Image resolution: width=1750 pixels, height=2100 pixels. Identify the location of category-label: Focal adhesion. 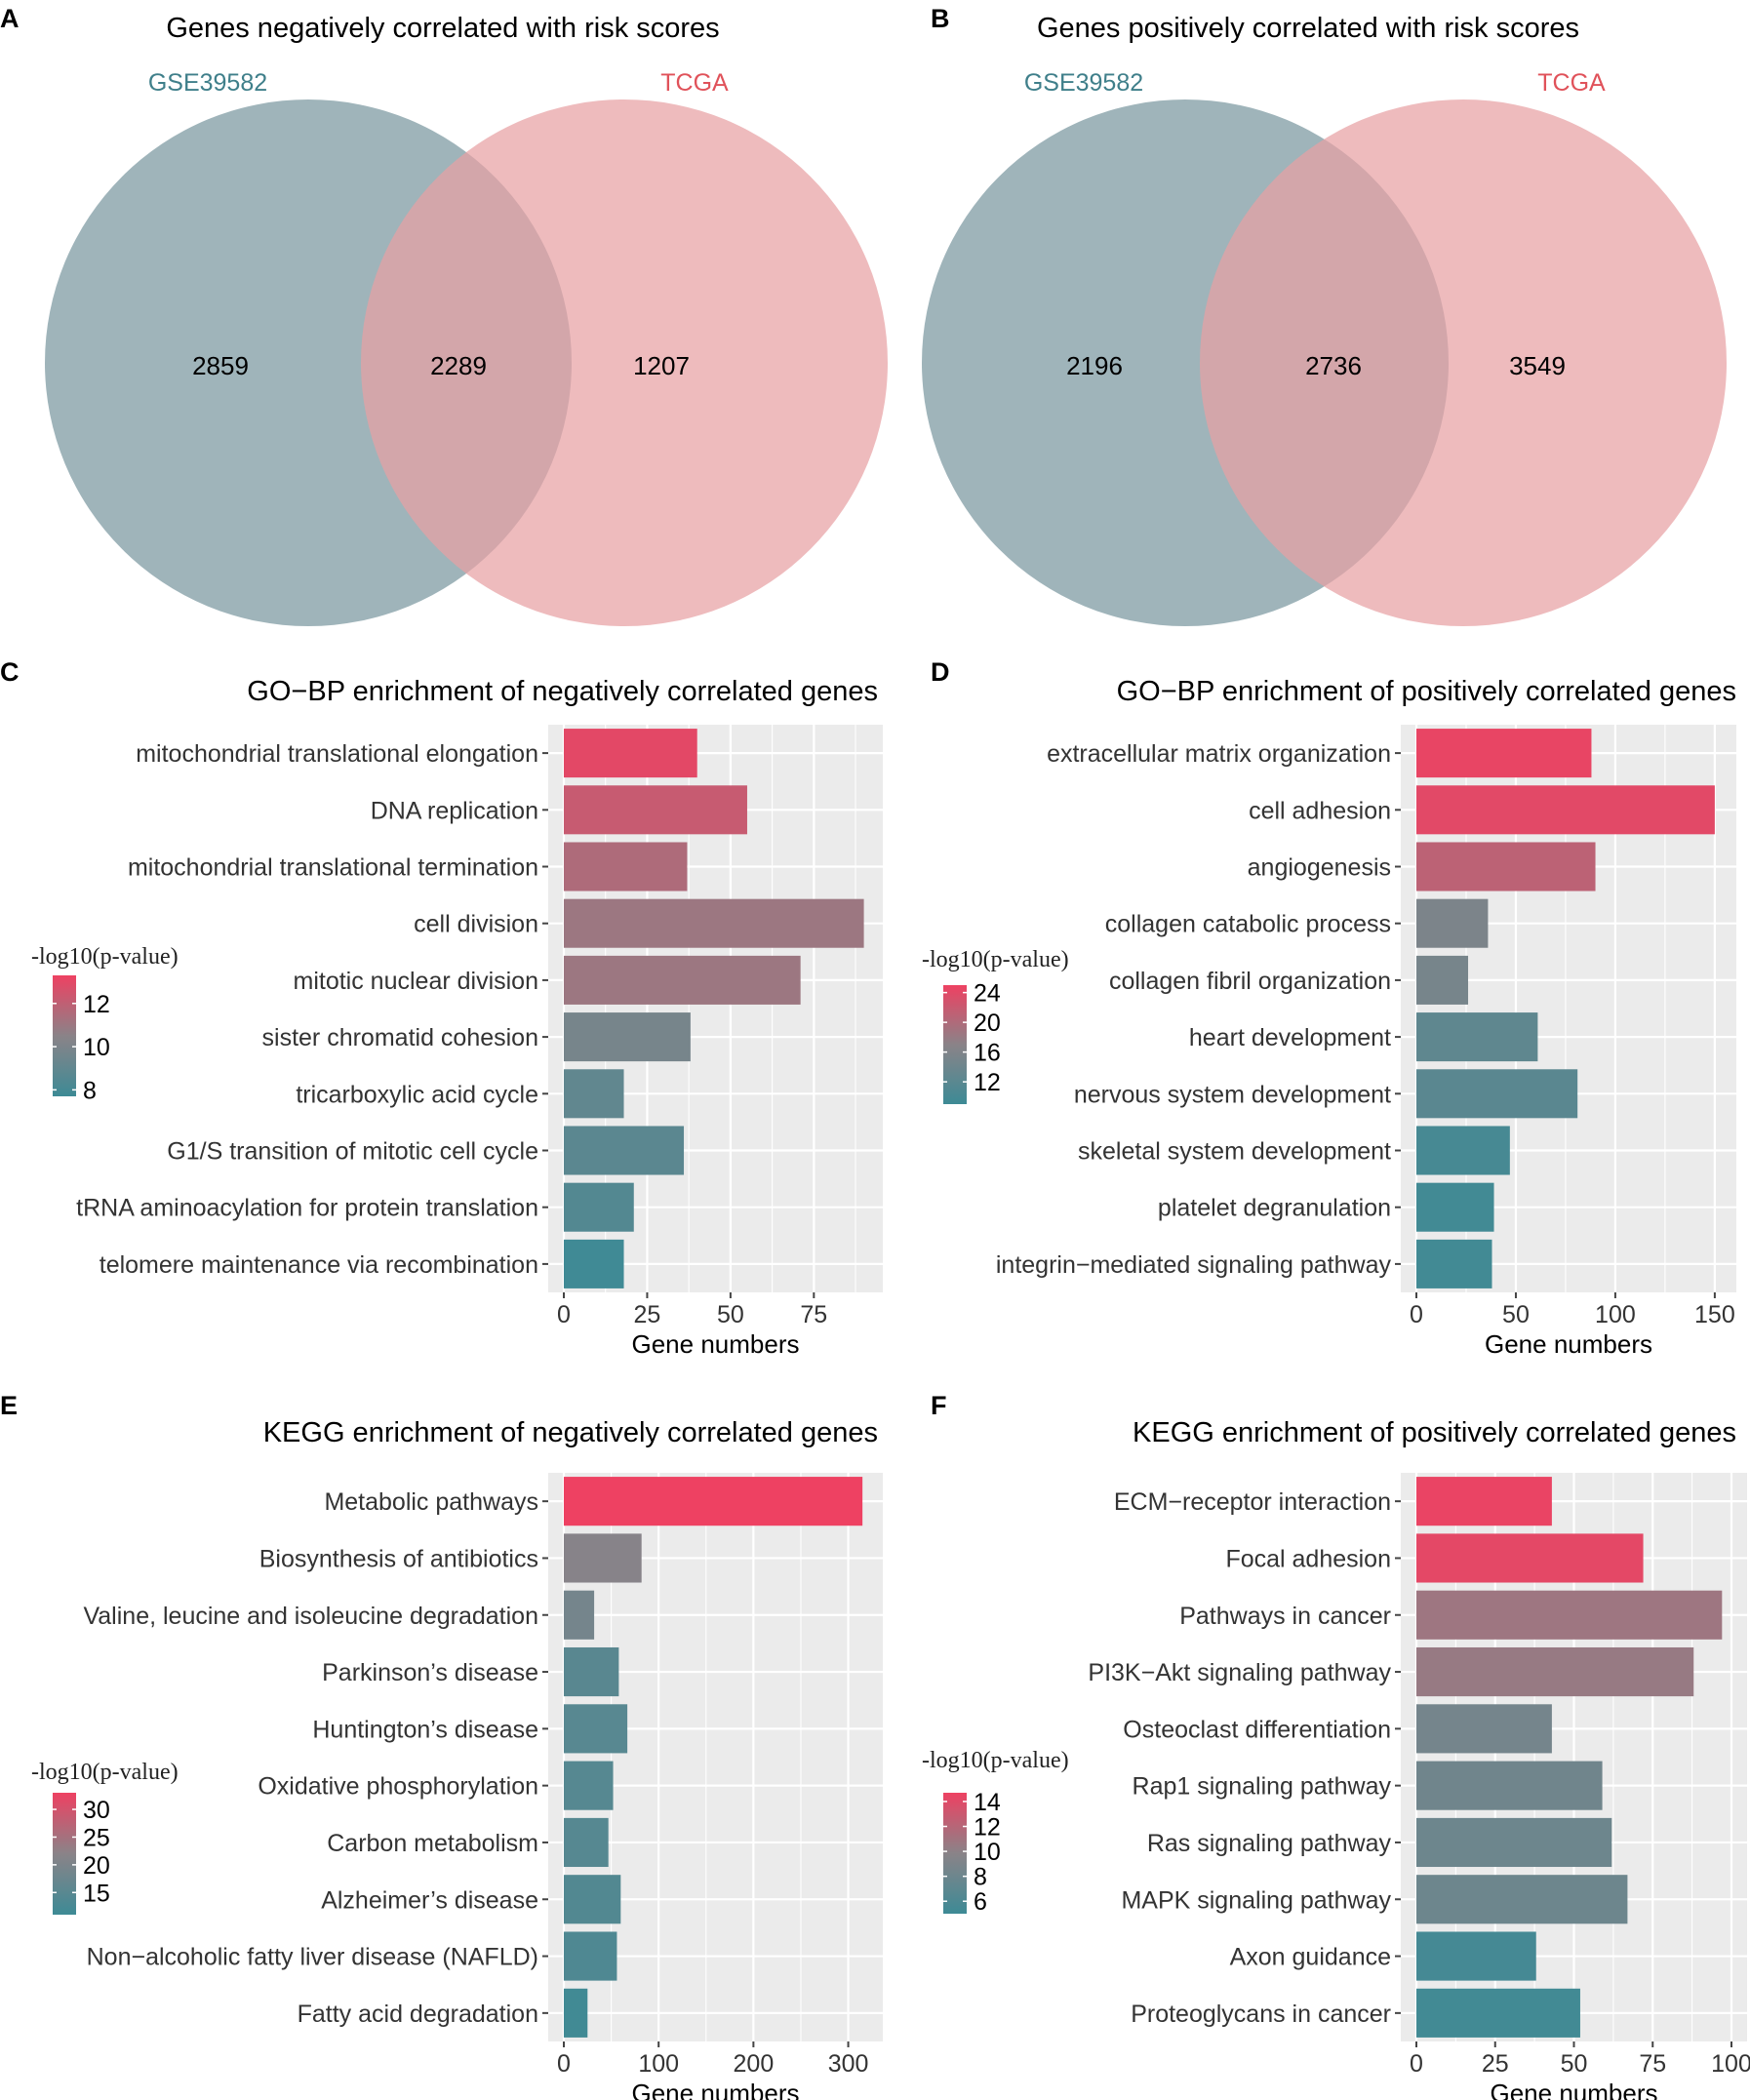
(1308, 1559).